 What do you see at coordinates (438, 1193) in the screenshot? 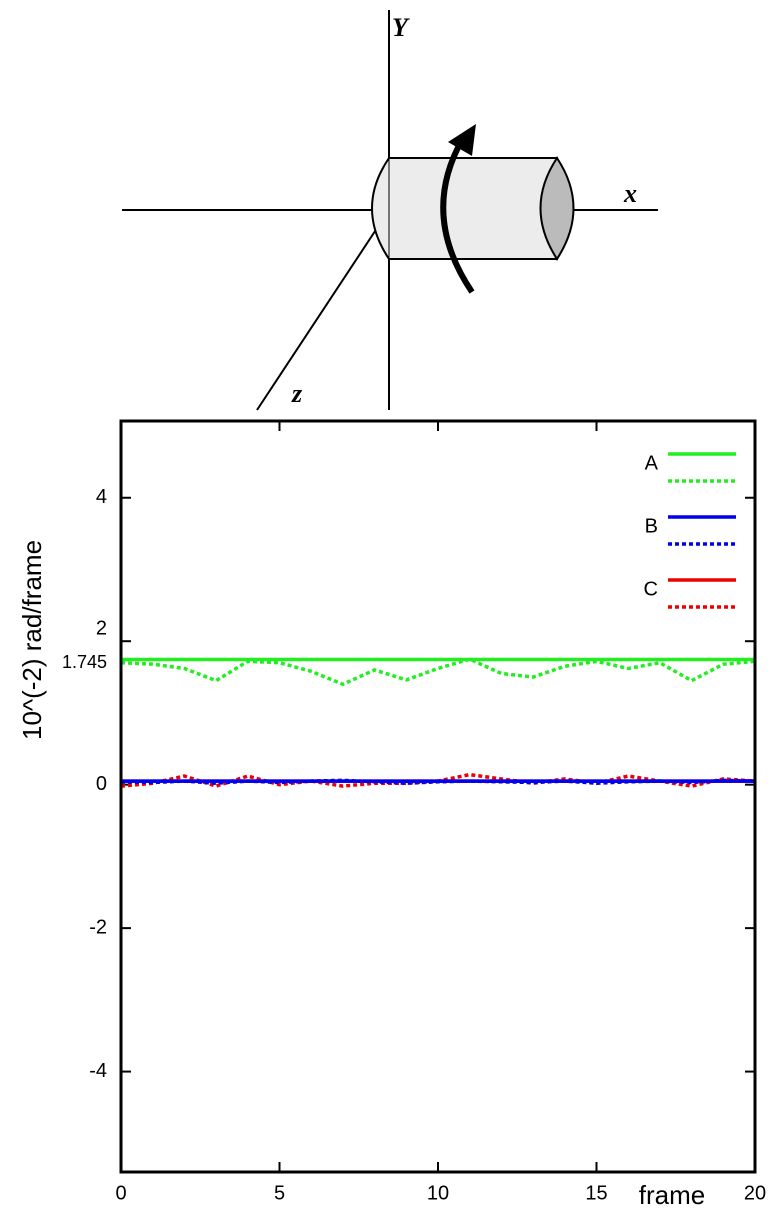
I see `x-tick-label: 10` at bounding box center [438, 1193].